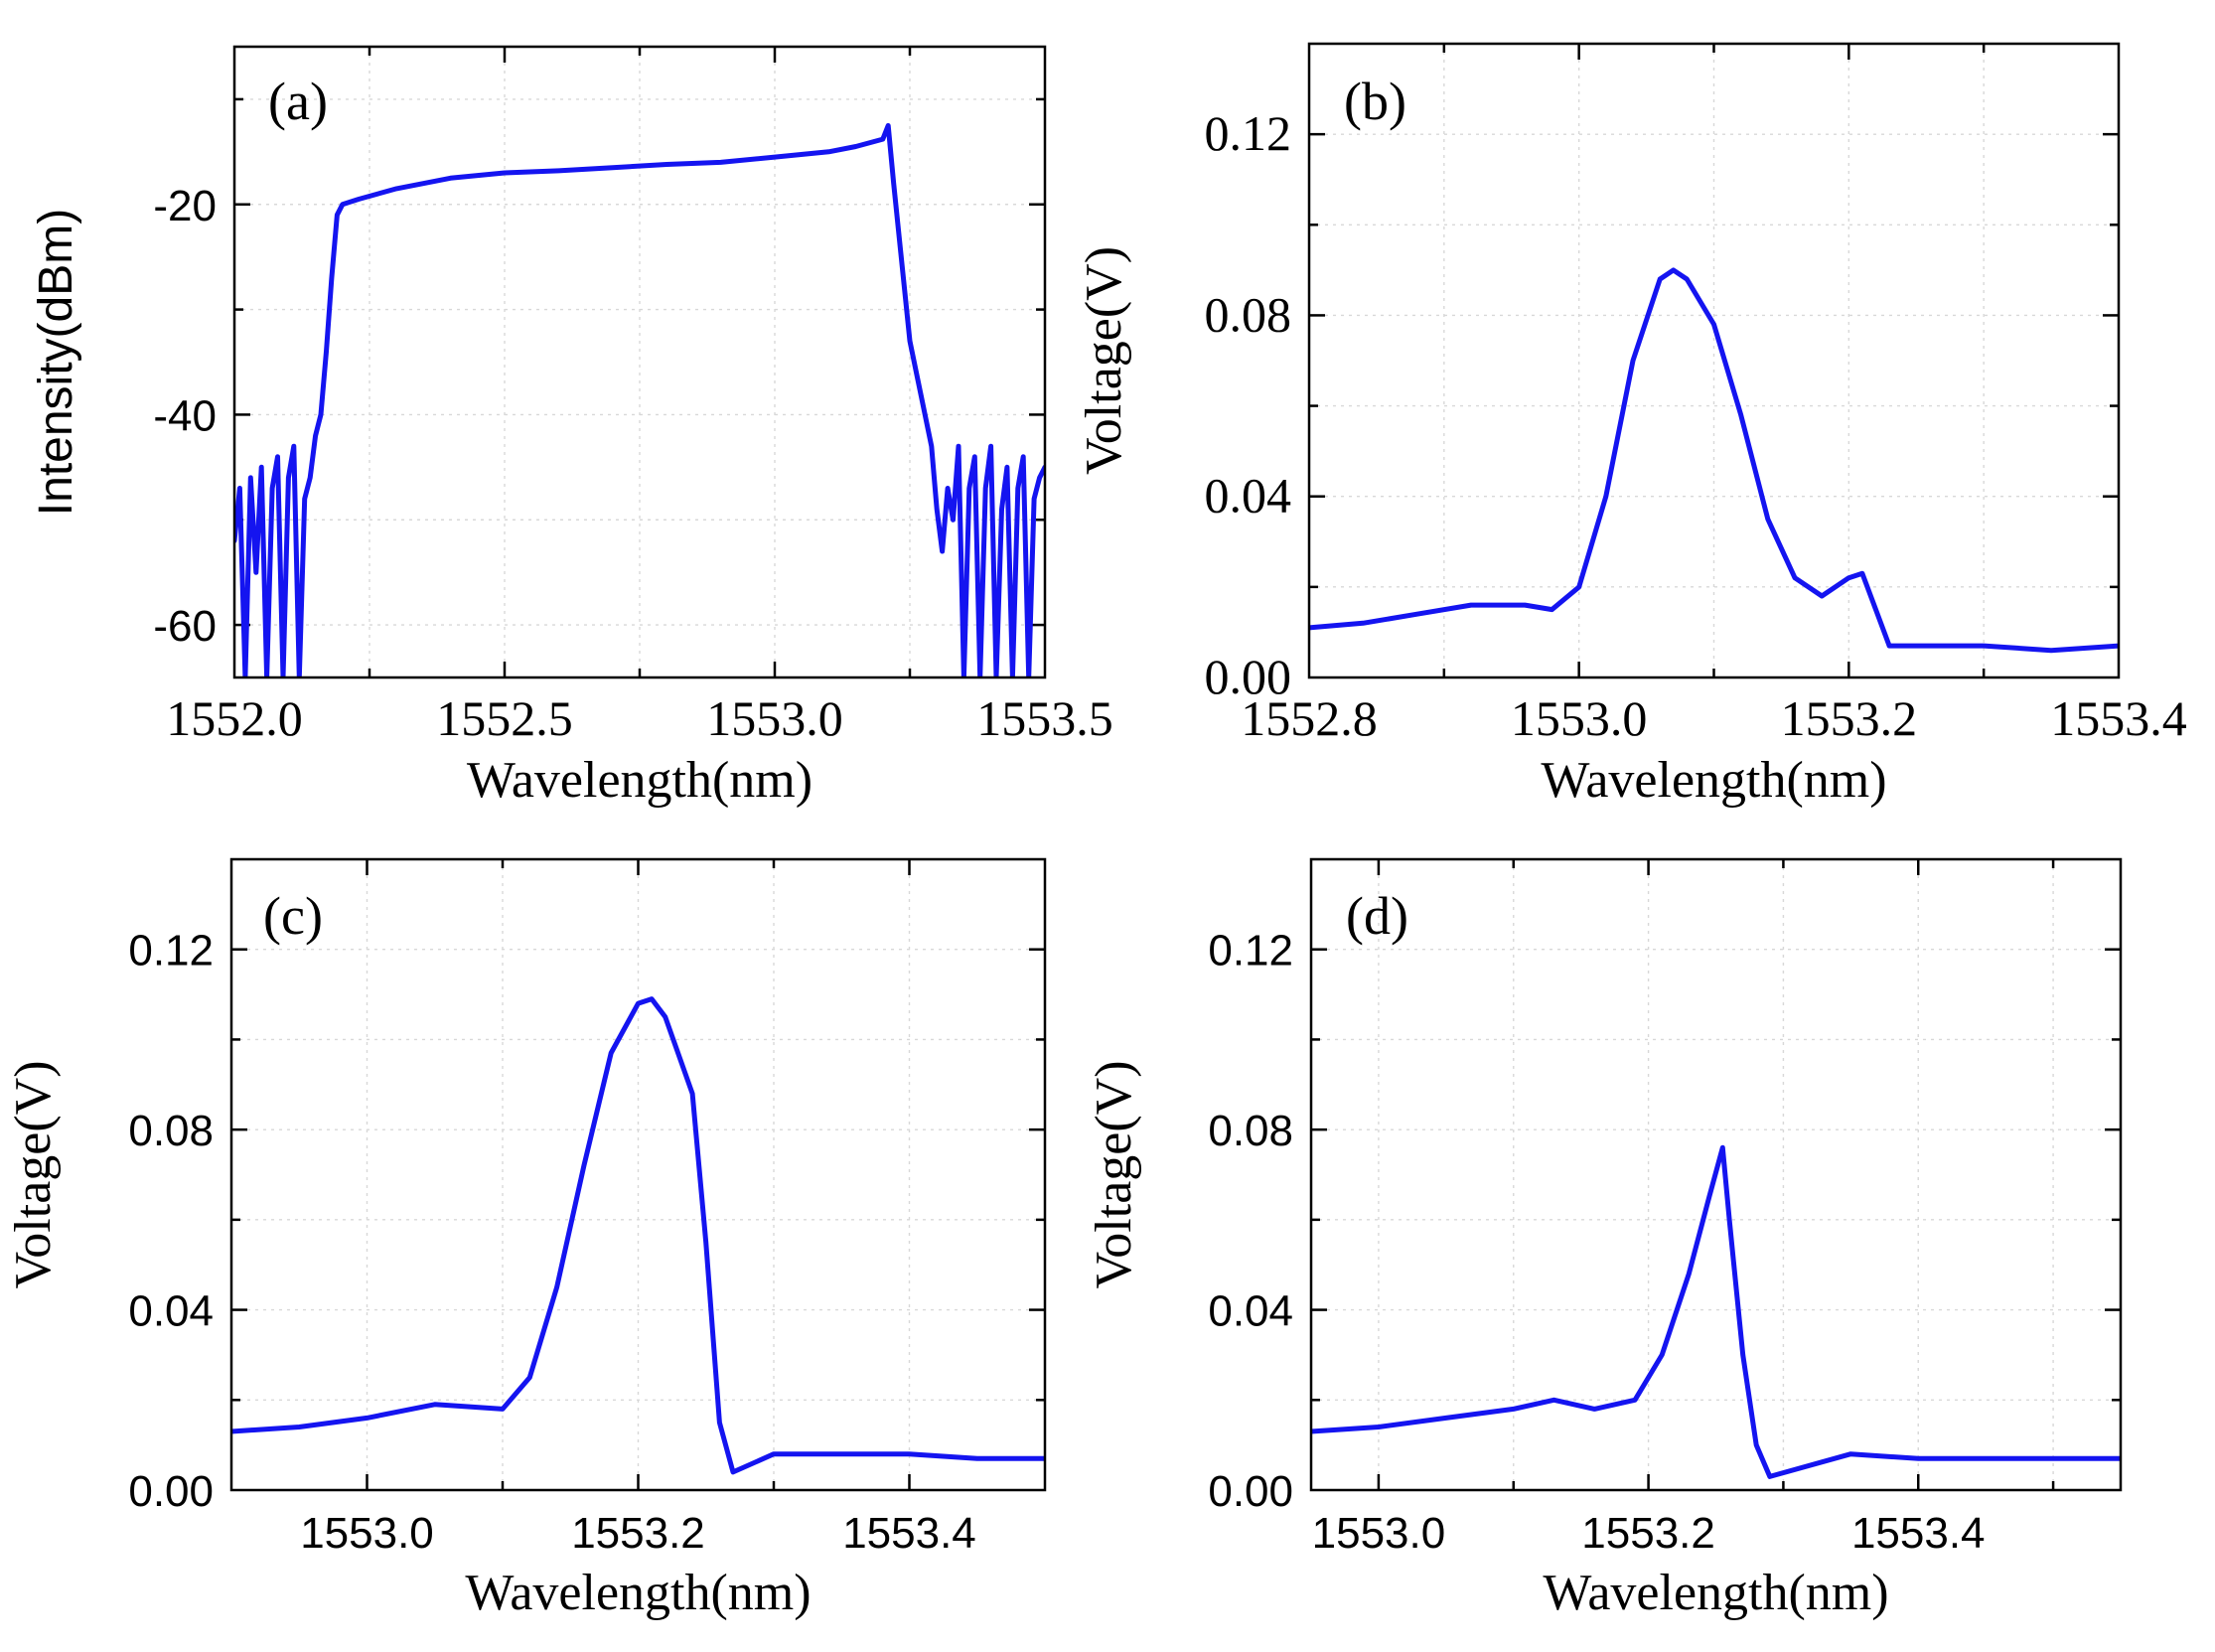 The height and width of the screenshot is (1652, 2215). What do you see at coordinates (185, 626) in the screenshot?
I see `y-tick-label: -60` at bounding box center [185, 626].